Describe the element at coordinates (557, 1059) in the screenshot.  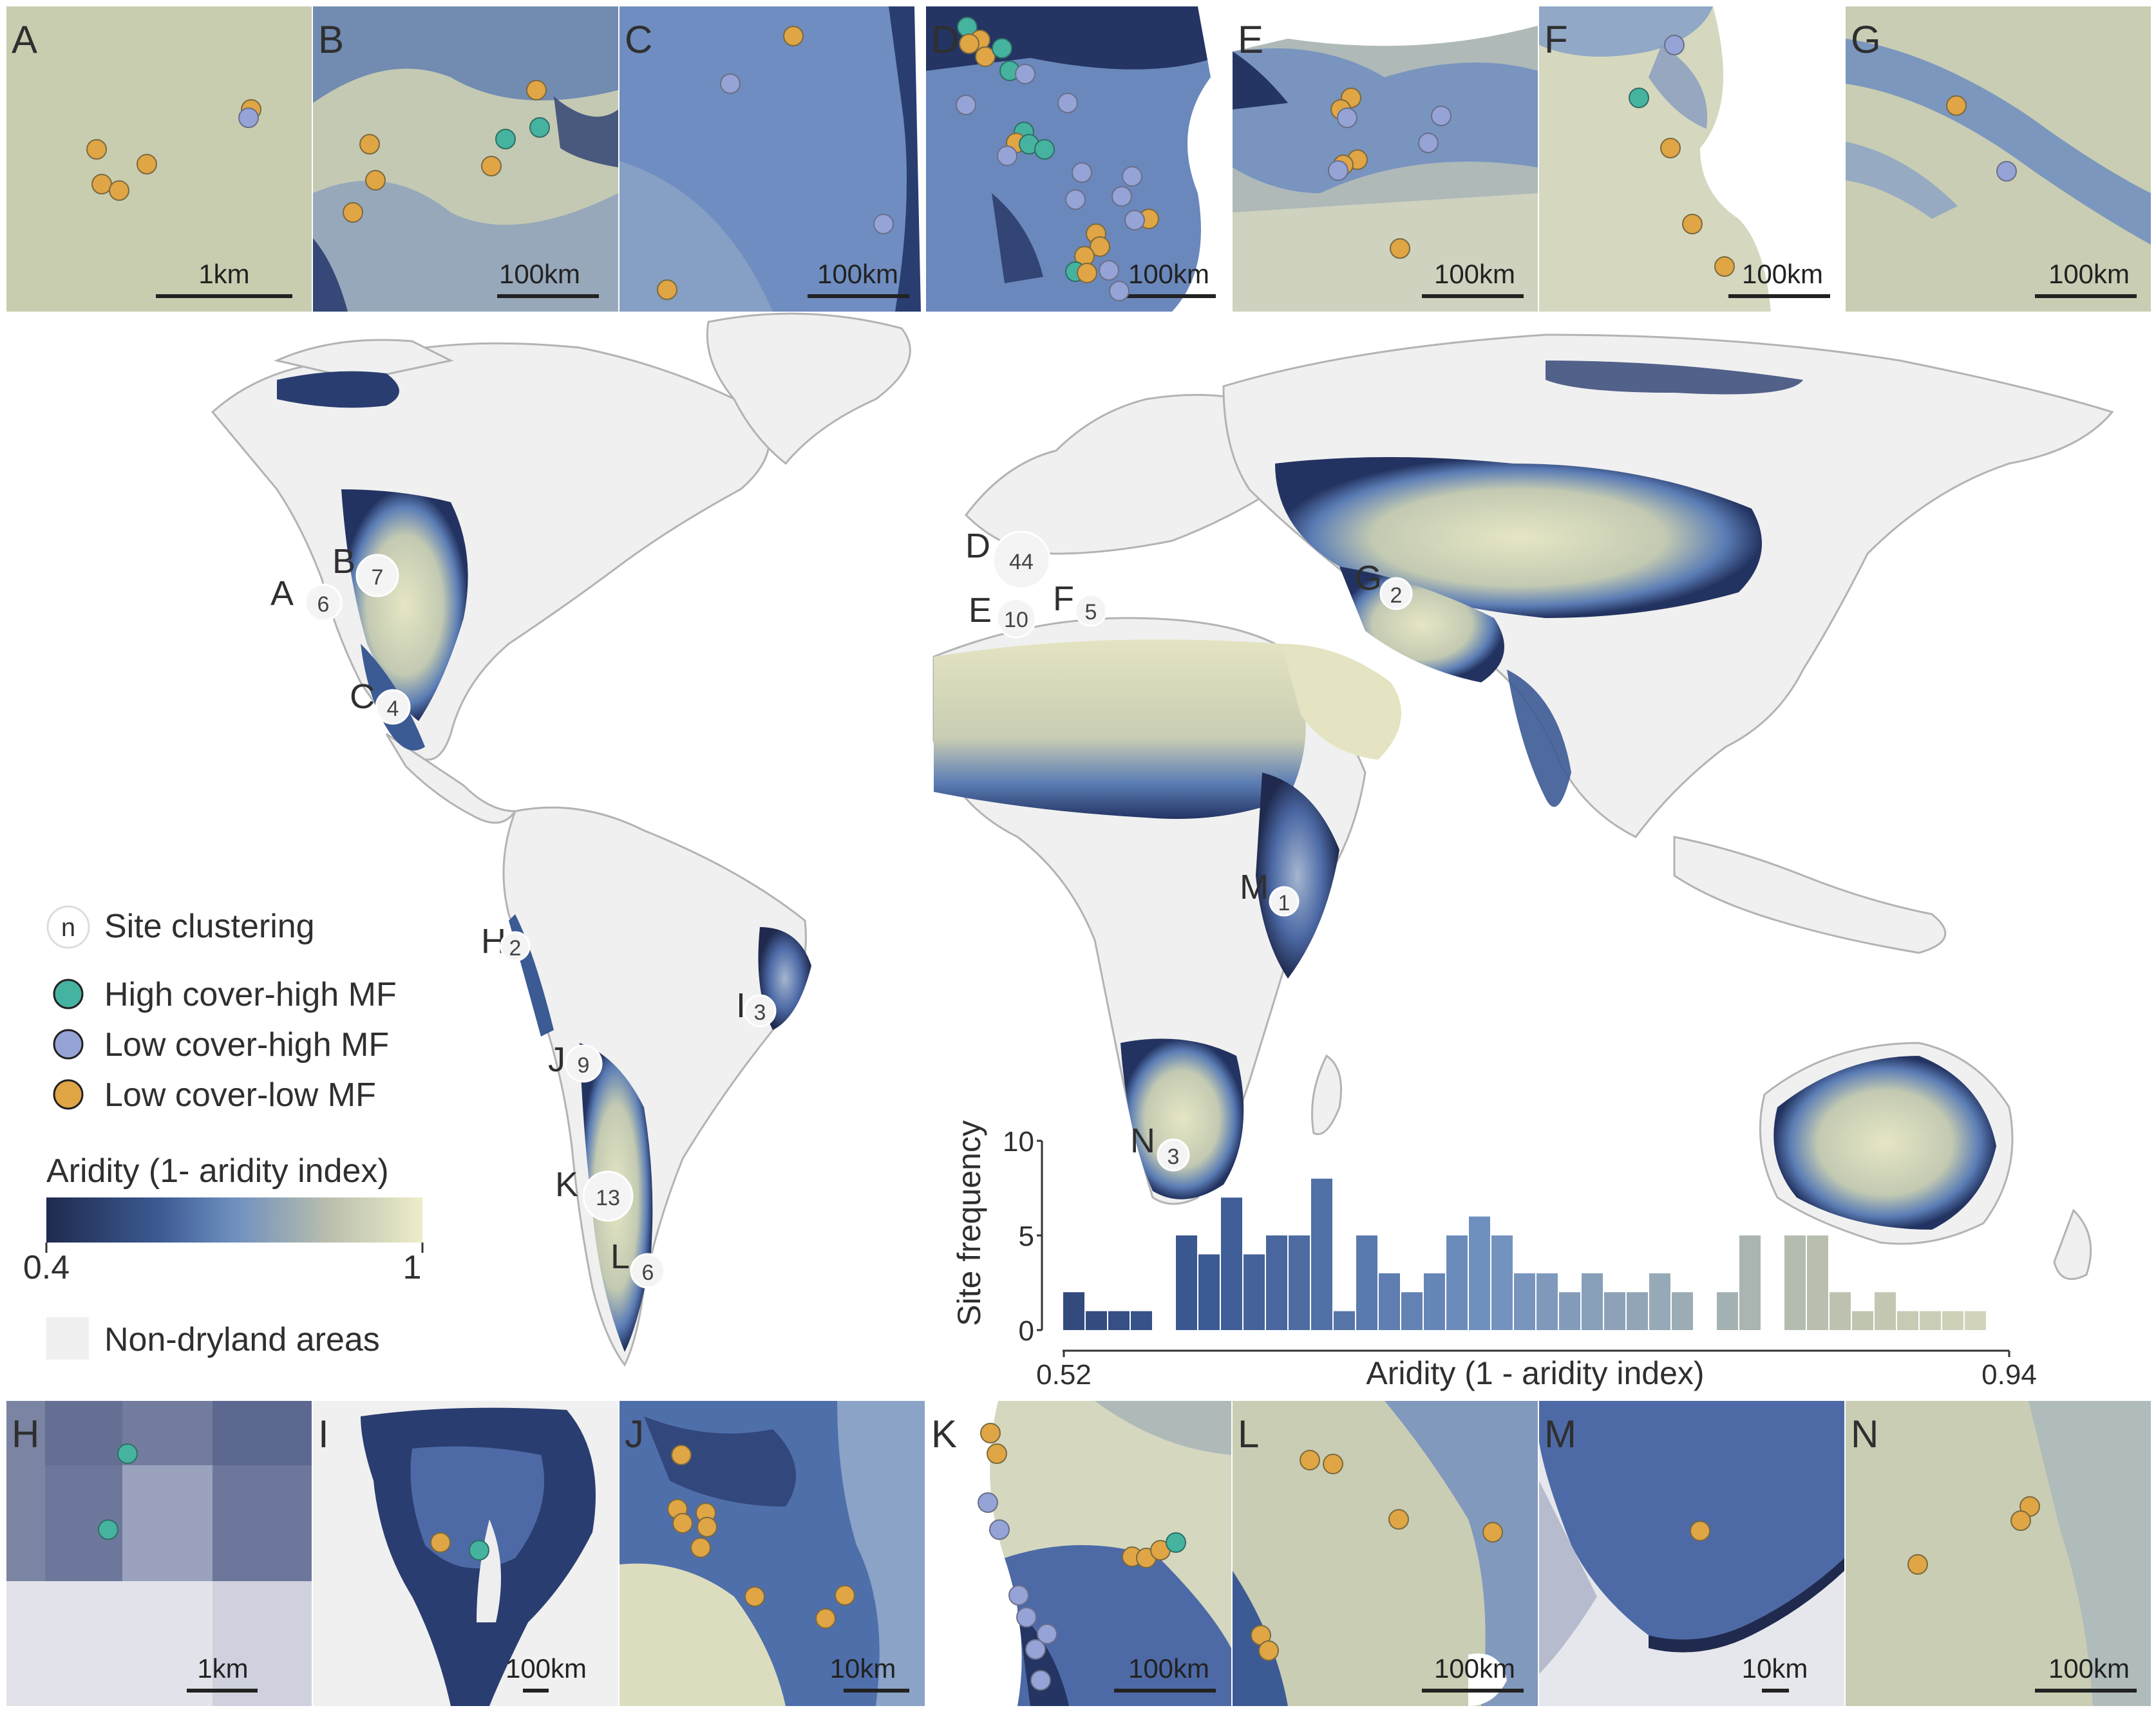
I see `svg-text: J` at that location.